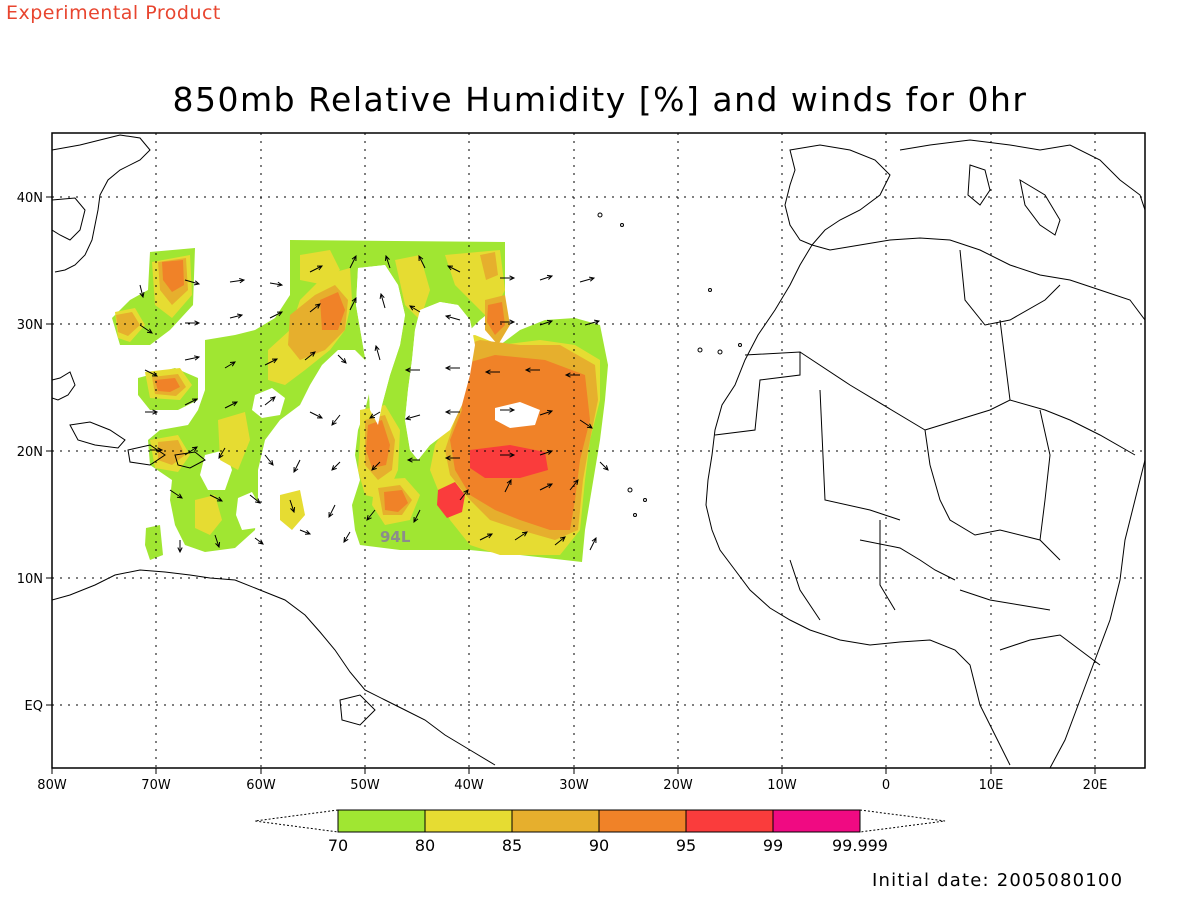 This screenshot has width=1200, height=900. I want to click on lon-label-70w: 70W, so click(156, 785).